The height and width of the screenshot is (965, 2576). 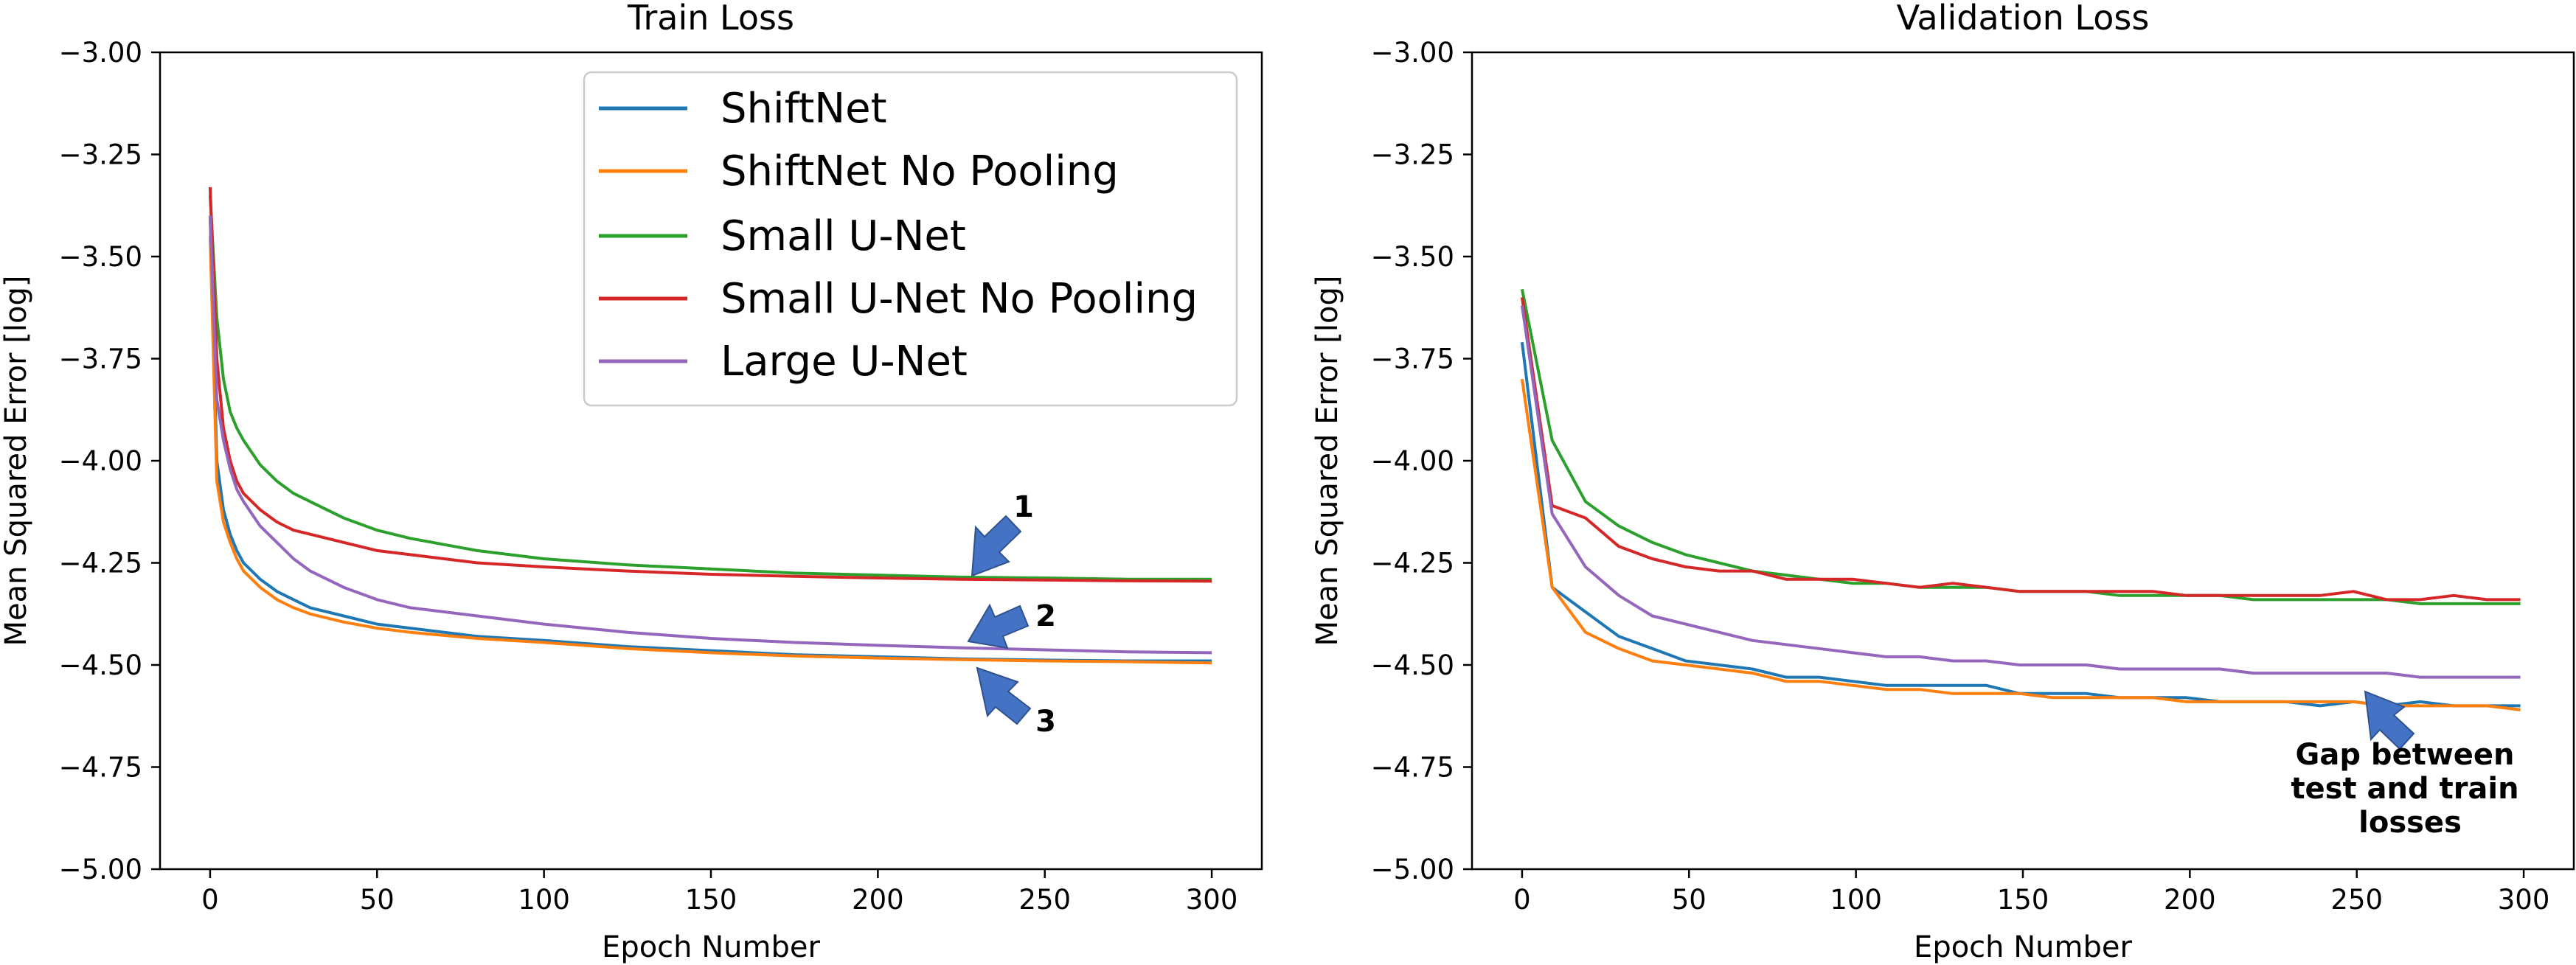 I want to click on legend-label-shiftnet: ShiftNet, so click(x=804, y=109).